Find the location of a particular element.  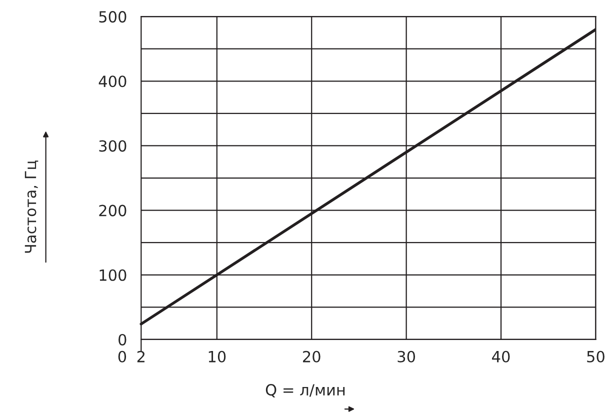

x-tick-label: 50 is located at coordinates (595, 356).